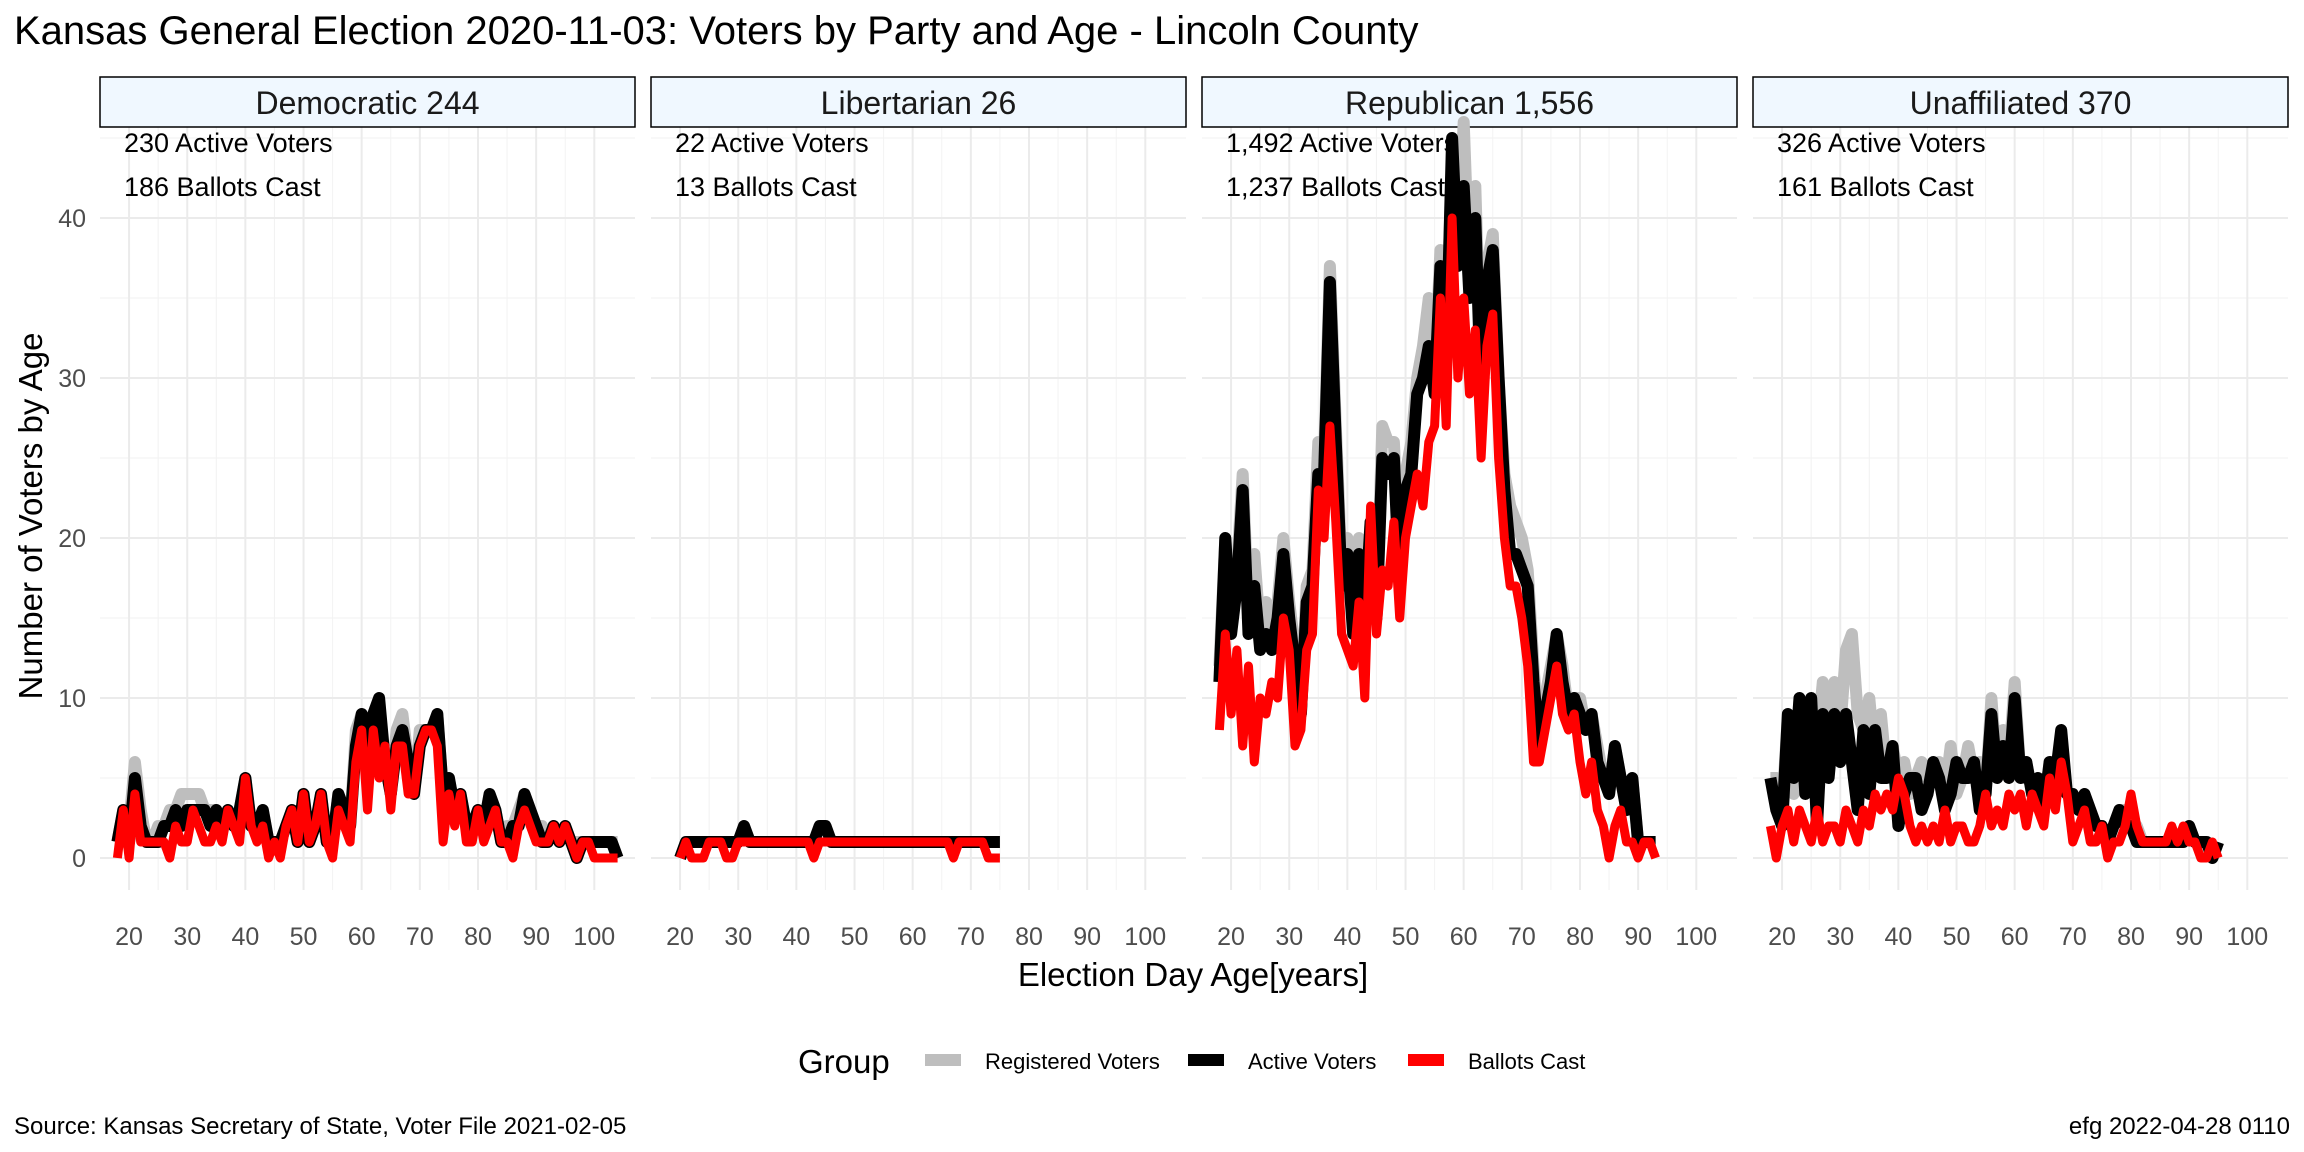 This screenshot has height=1152, width=2304. I want to click on note-active-voters: 1,492 Active Voters, so click(1341, 143).